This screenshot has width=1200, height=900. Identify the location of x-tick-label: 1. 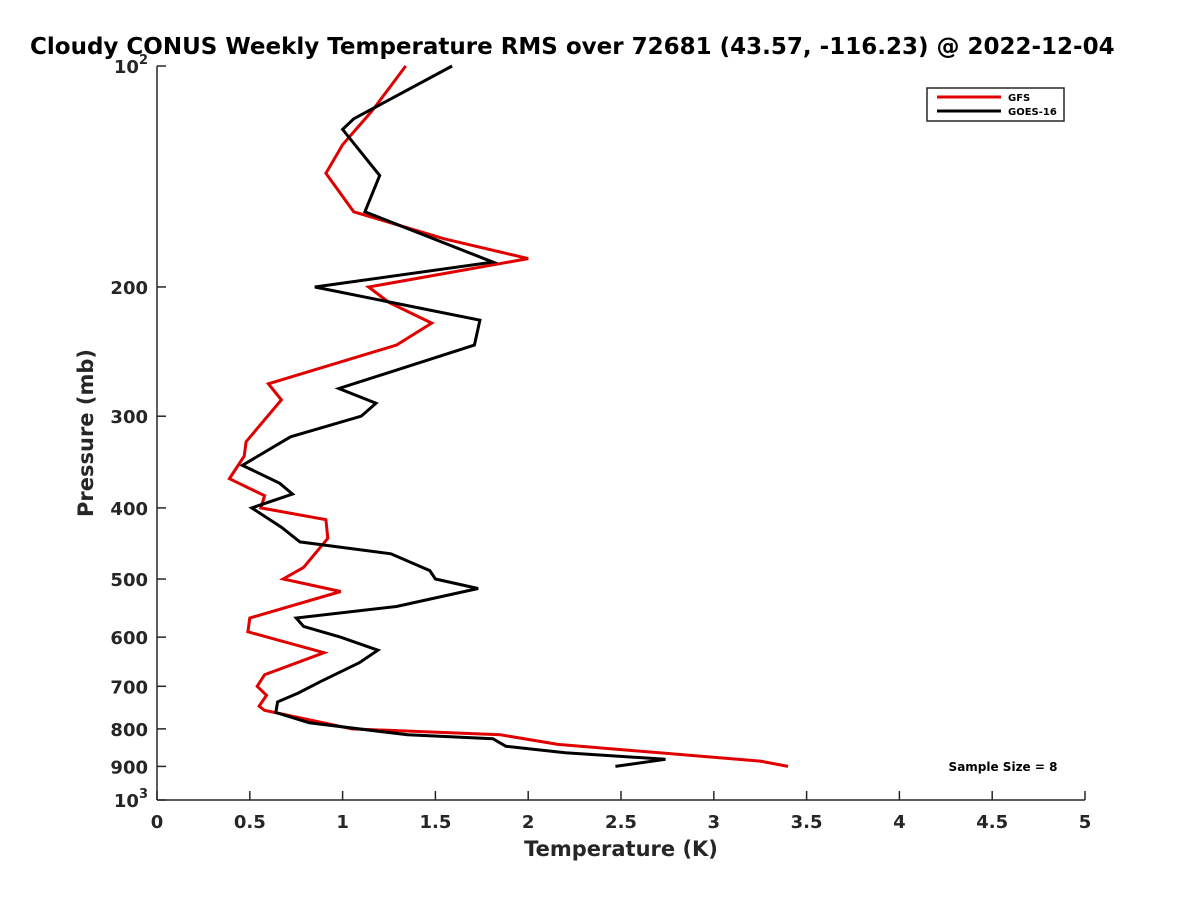
(342, 822).